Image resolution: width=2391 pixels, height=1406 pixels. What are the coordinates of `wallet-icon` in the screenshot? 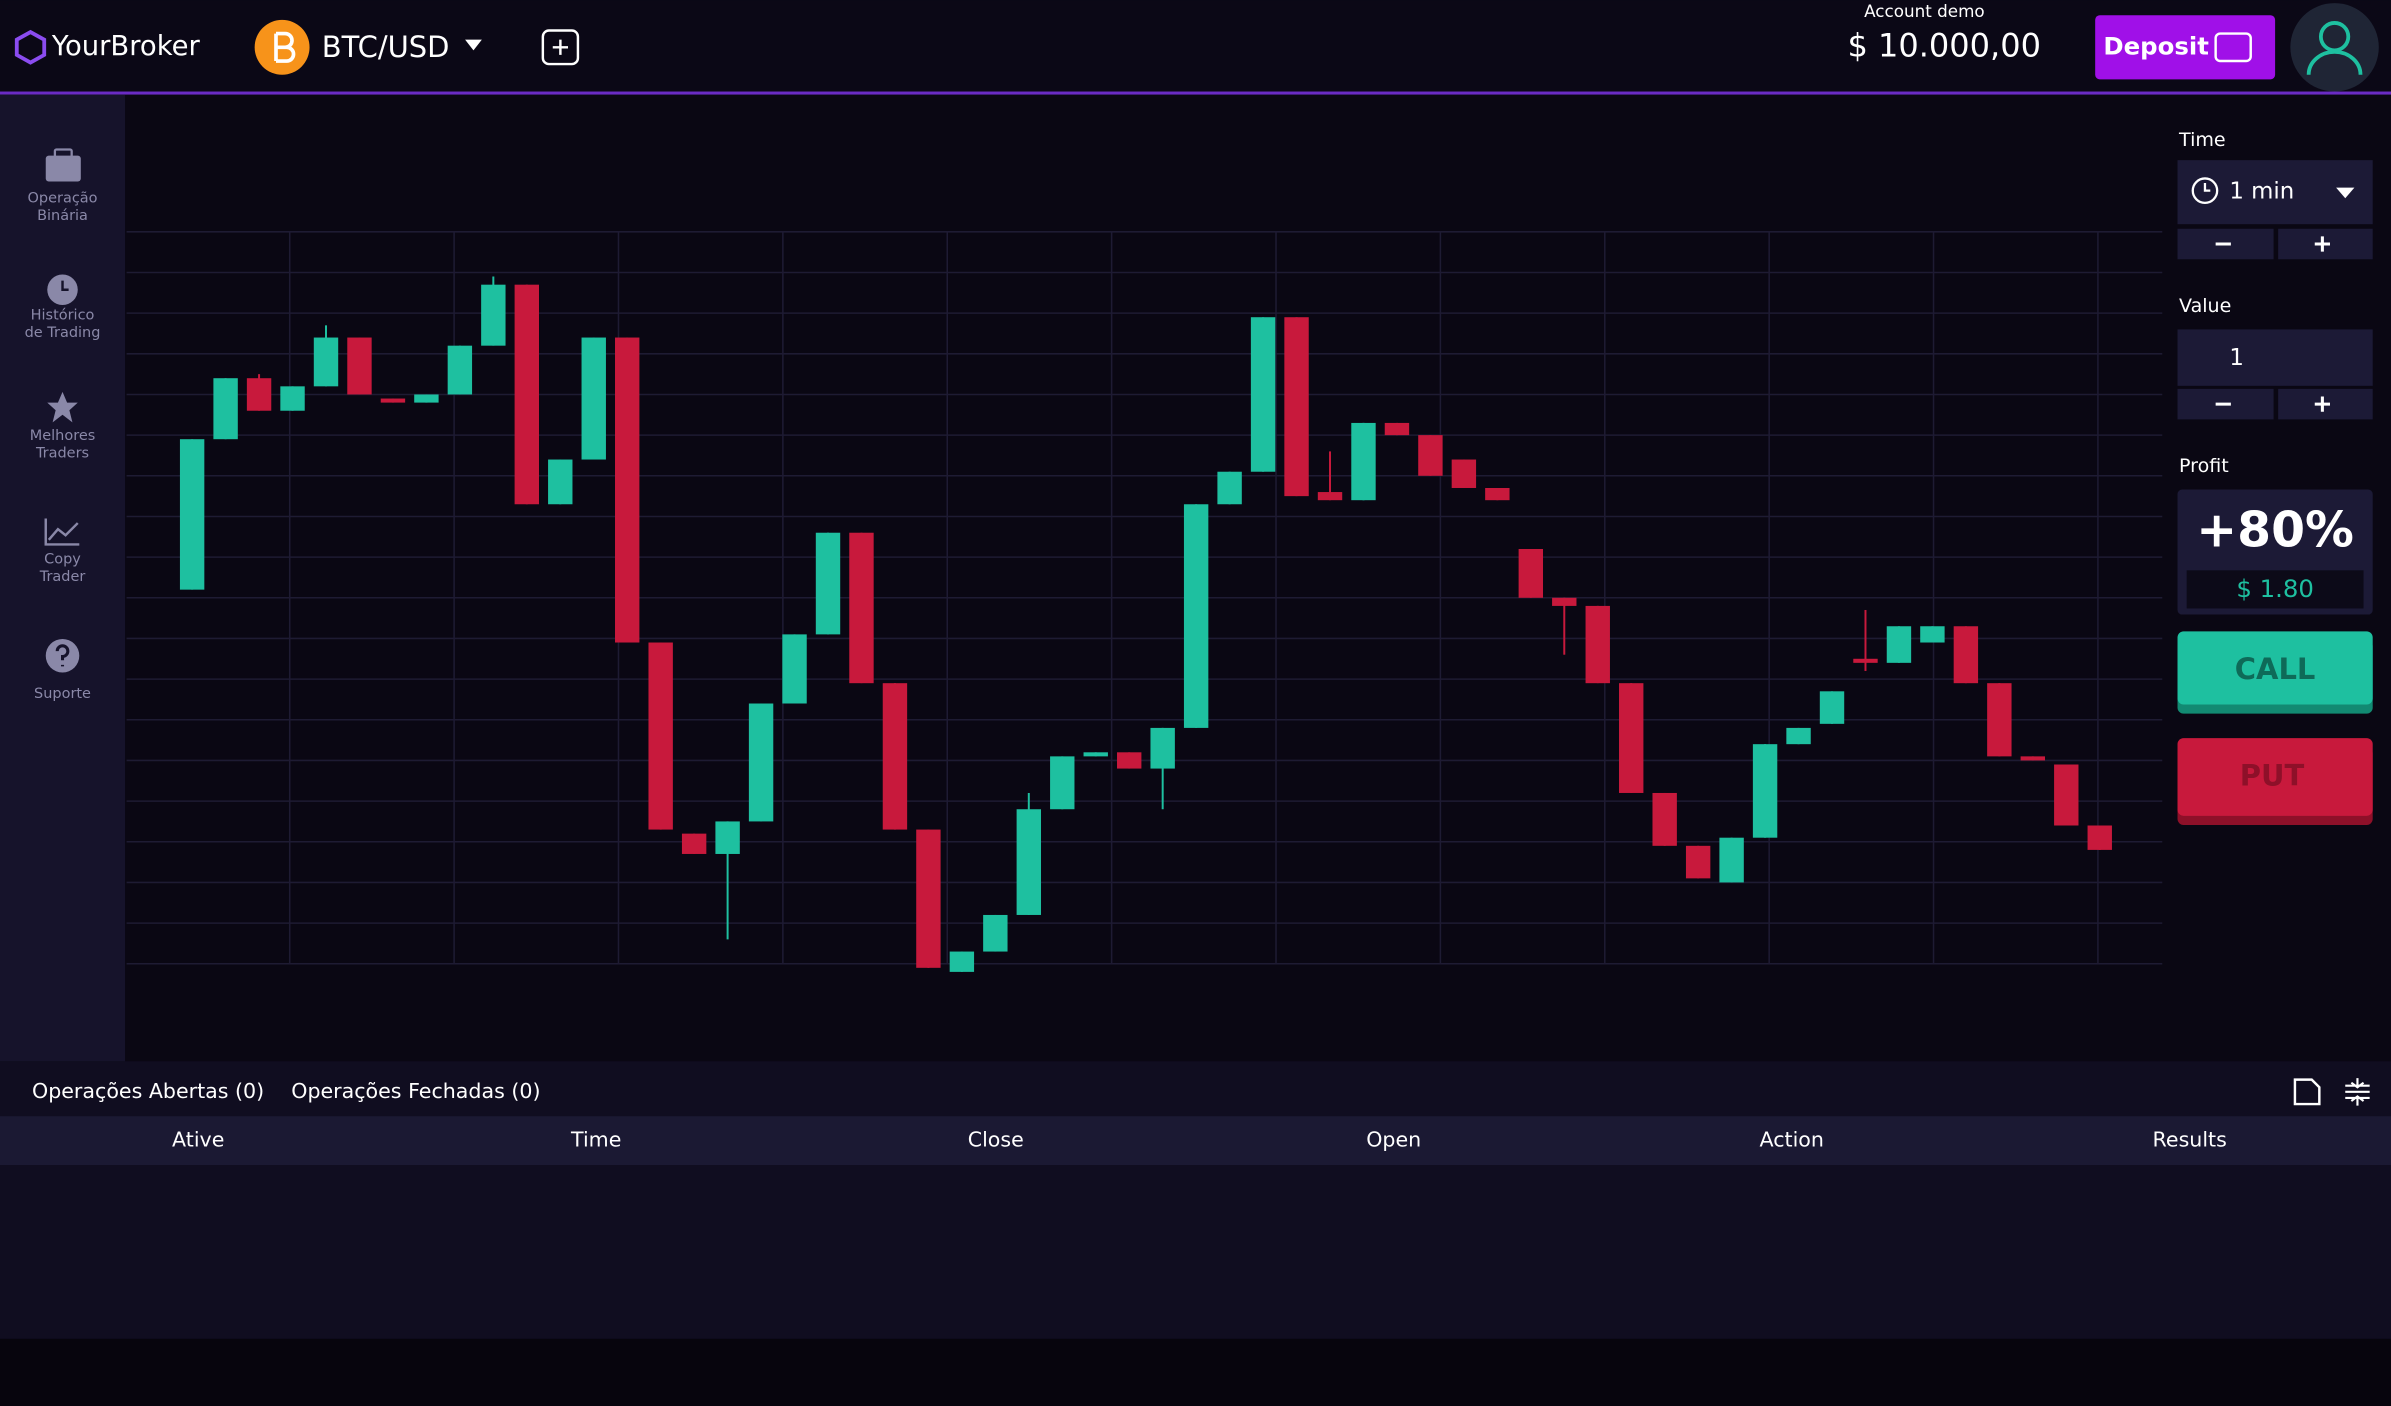 It's located at (2233, 47).